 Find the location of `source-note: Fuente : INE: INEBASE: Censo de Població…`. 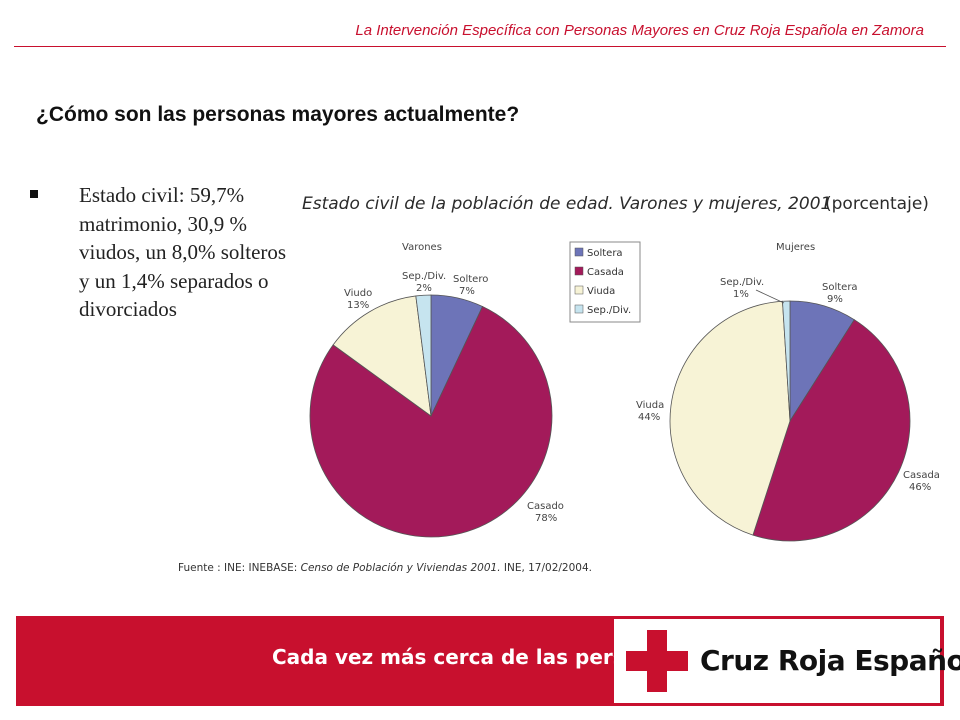

source-note: Fuente : INE: INEBASE: Censo de Població… is located at coordinates (385, 568).